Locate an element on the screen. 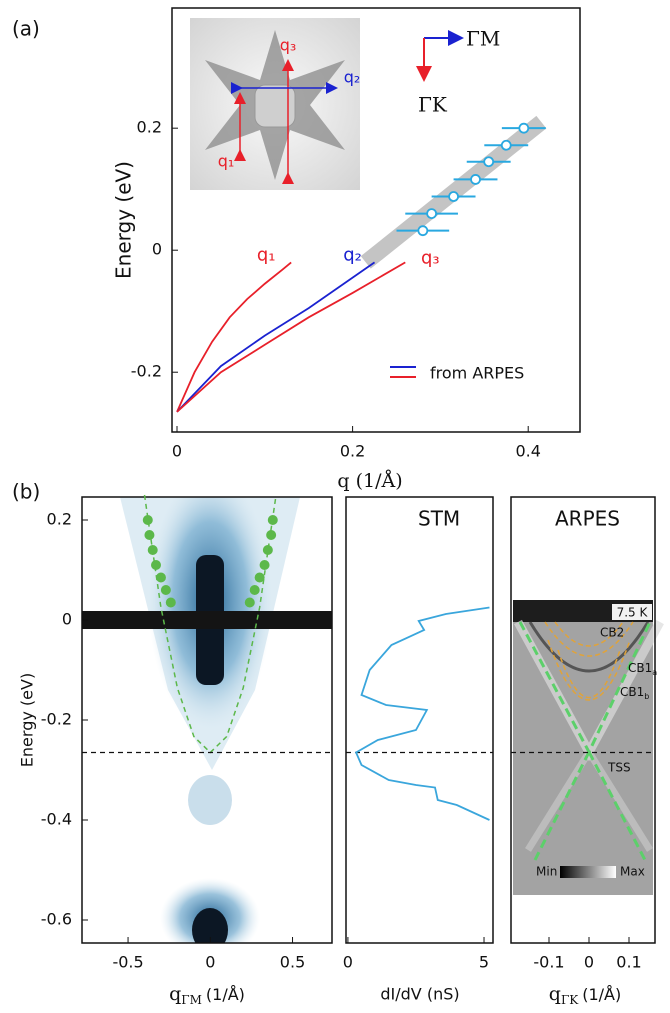  temperature-label: 7.5 K is located at coordinates (633, 613).